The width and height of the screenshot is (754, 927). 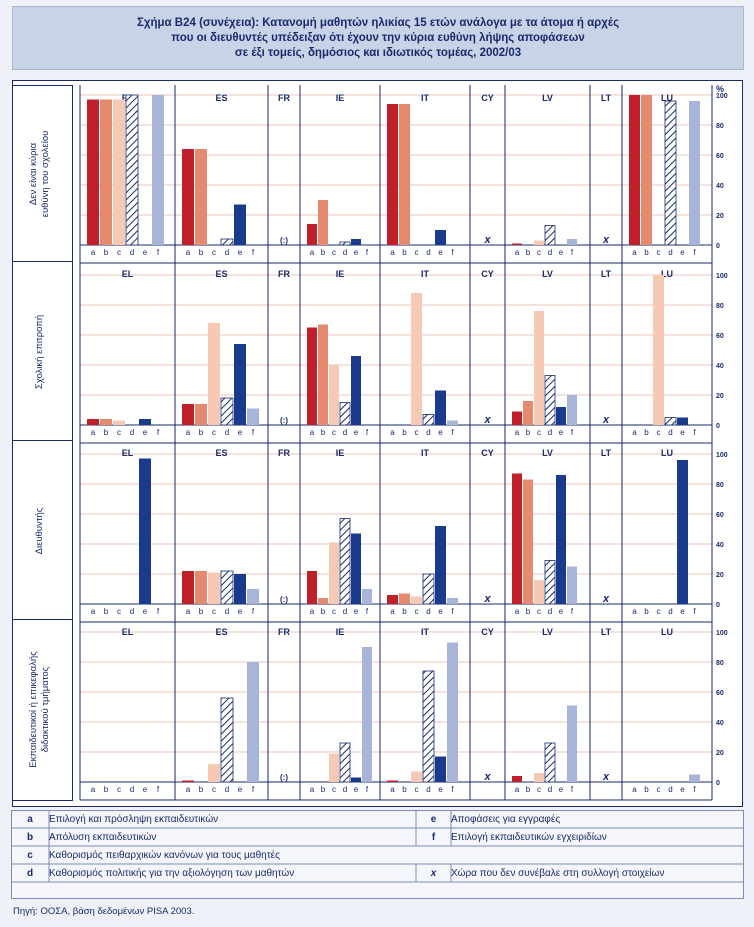 What do you see at coordinates (312, 587) in the screenshot?
I see `bar-IE-a` at bounding box center [312, 587].